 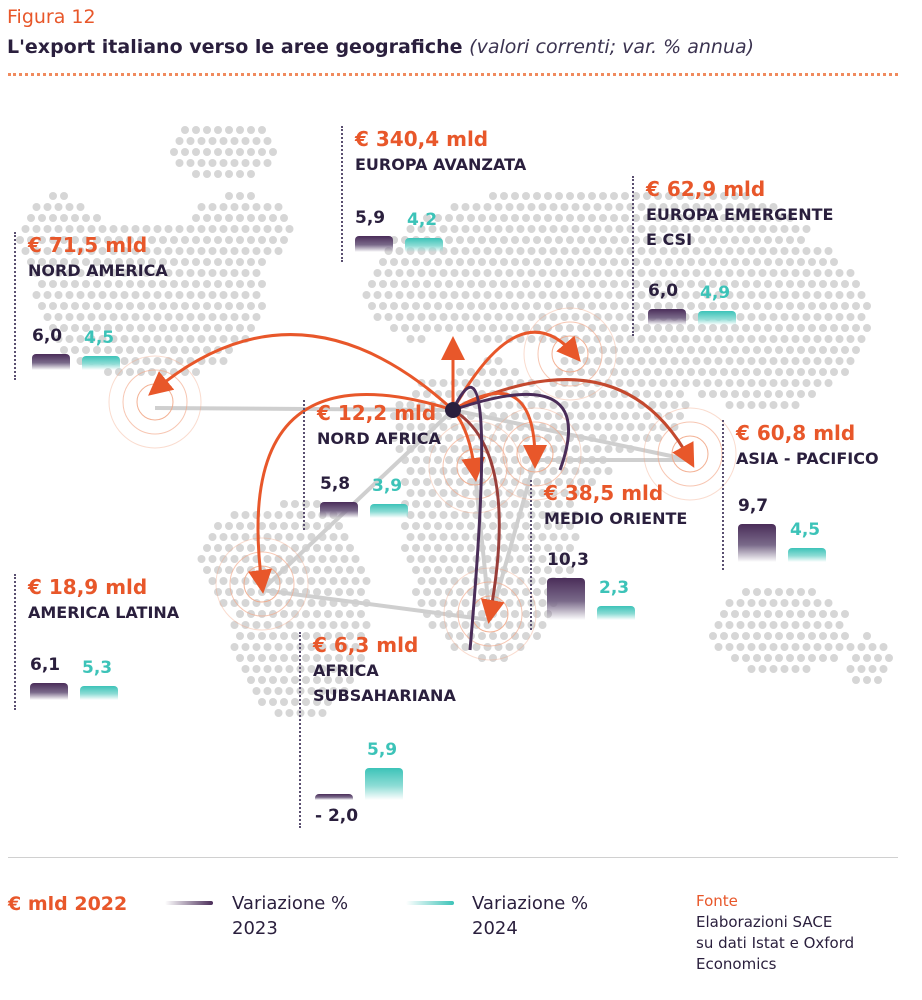 What do you see at coordinates (616, 518) in the screenshot?
I see `region-name: MEDIO ORIENTE` at bounding box center [616, 518].